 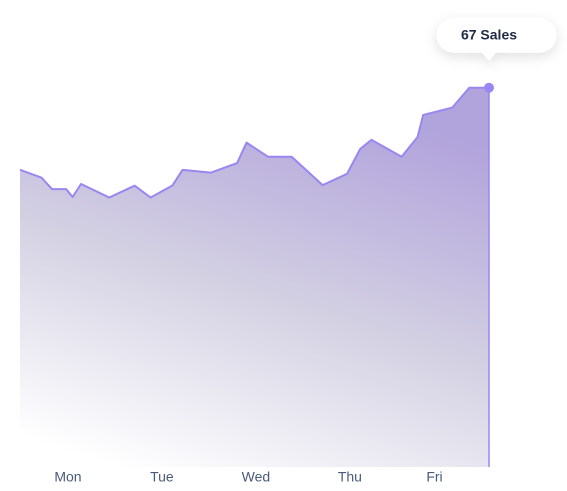 I want to click on tooltip-text: 67 Sales, so click(x=489, y=34).